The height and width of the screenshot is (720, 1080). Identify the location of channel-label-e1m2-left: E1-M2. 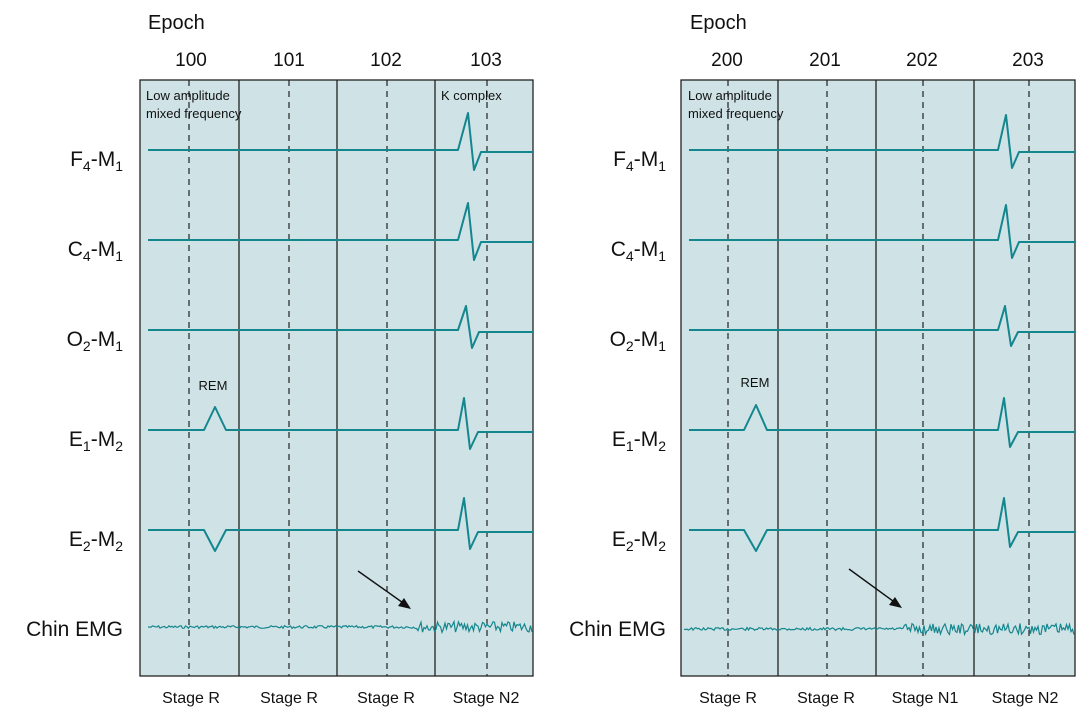
(96, 441).